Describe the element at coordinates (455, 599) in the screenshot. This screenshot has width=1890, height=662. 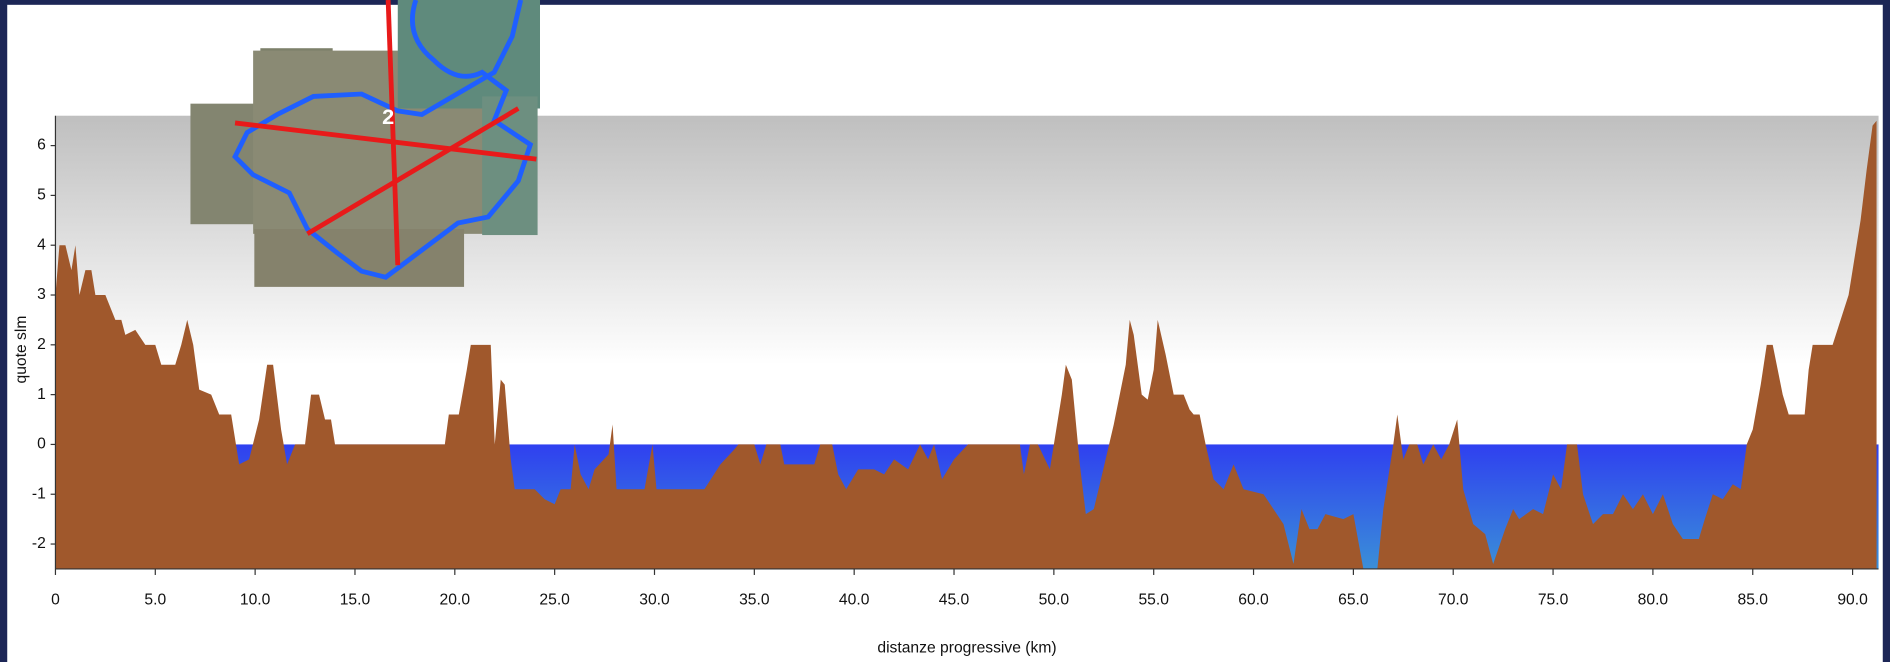
I see `x-tick-label: 20.0` at that location.